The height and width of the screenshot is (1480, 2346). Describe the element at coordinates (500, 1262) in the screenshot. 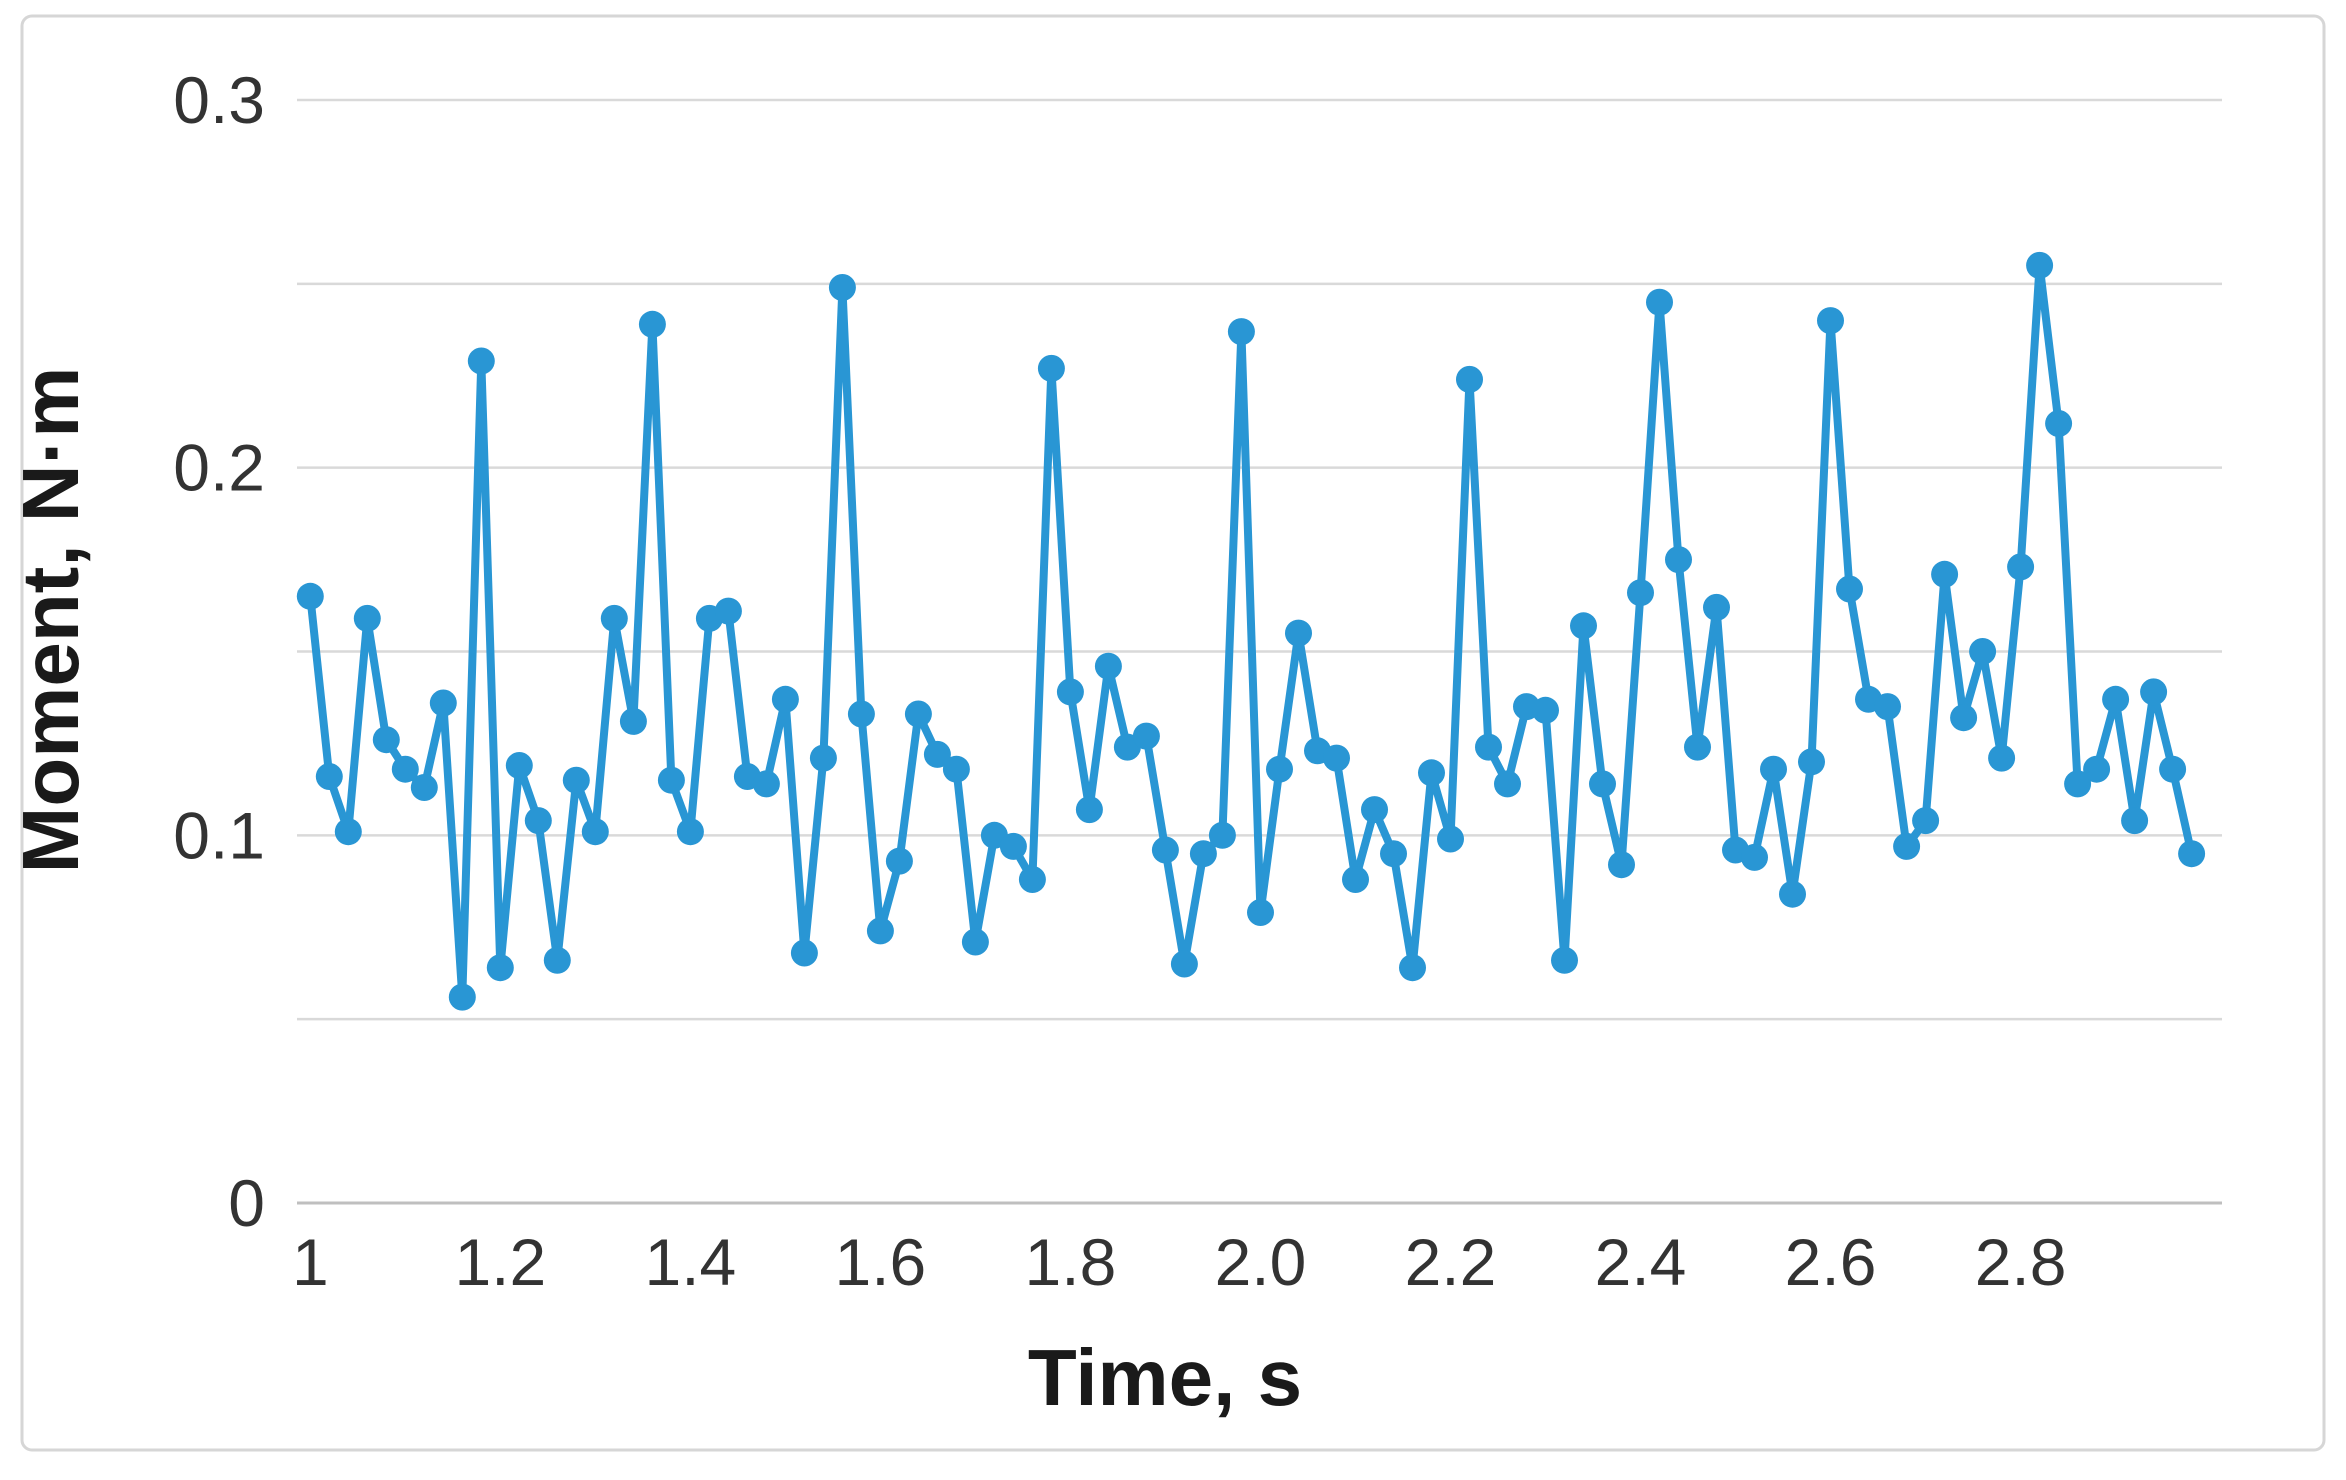

I see `x-tick-label: 1.2` at that location.